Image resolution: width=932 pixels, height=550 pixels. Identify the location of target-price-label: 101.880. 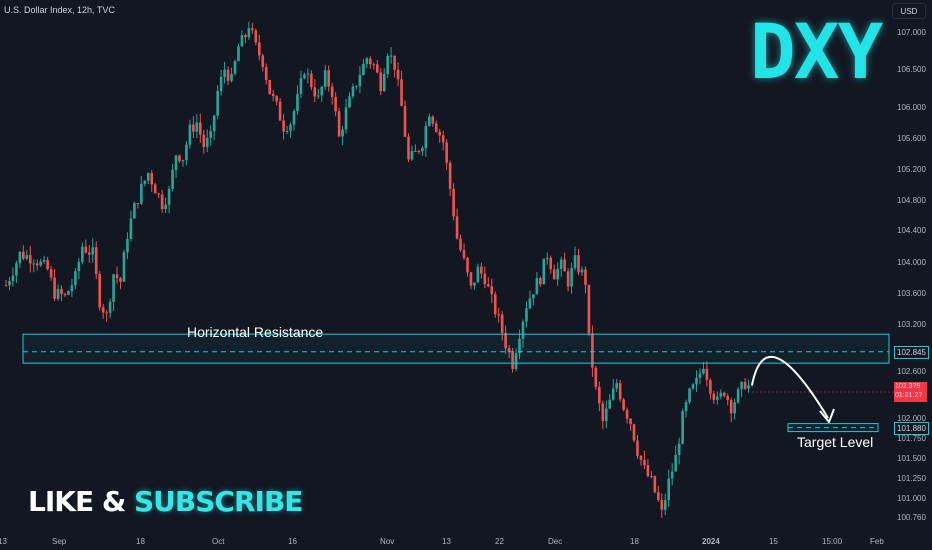
(911, 428).